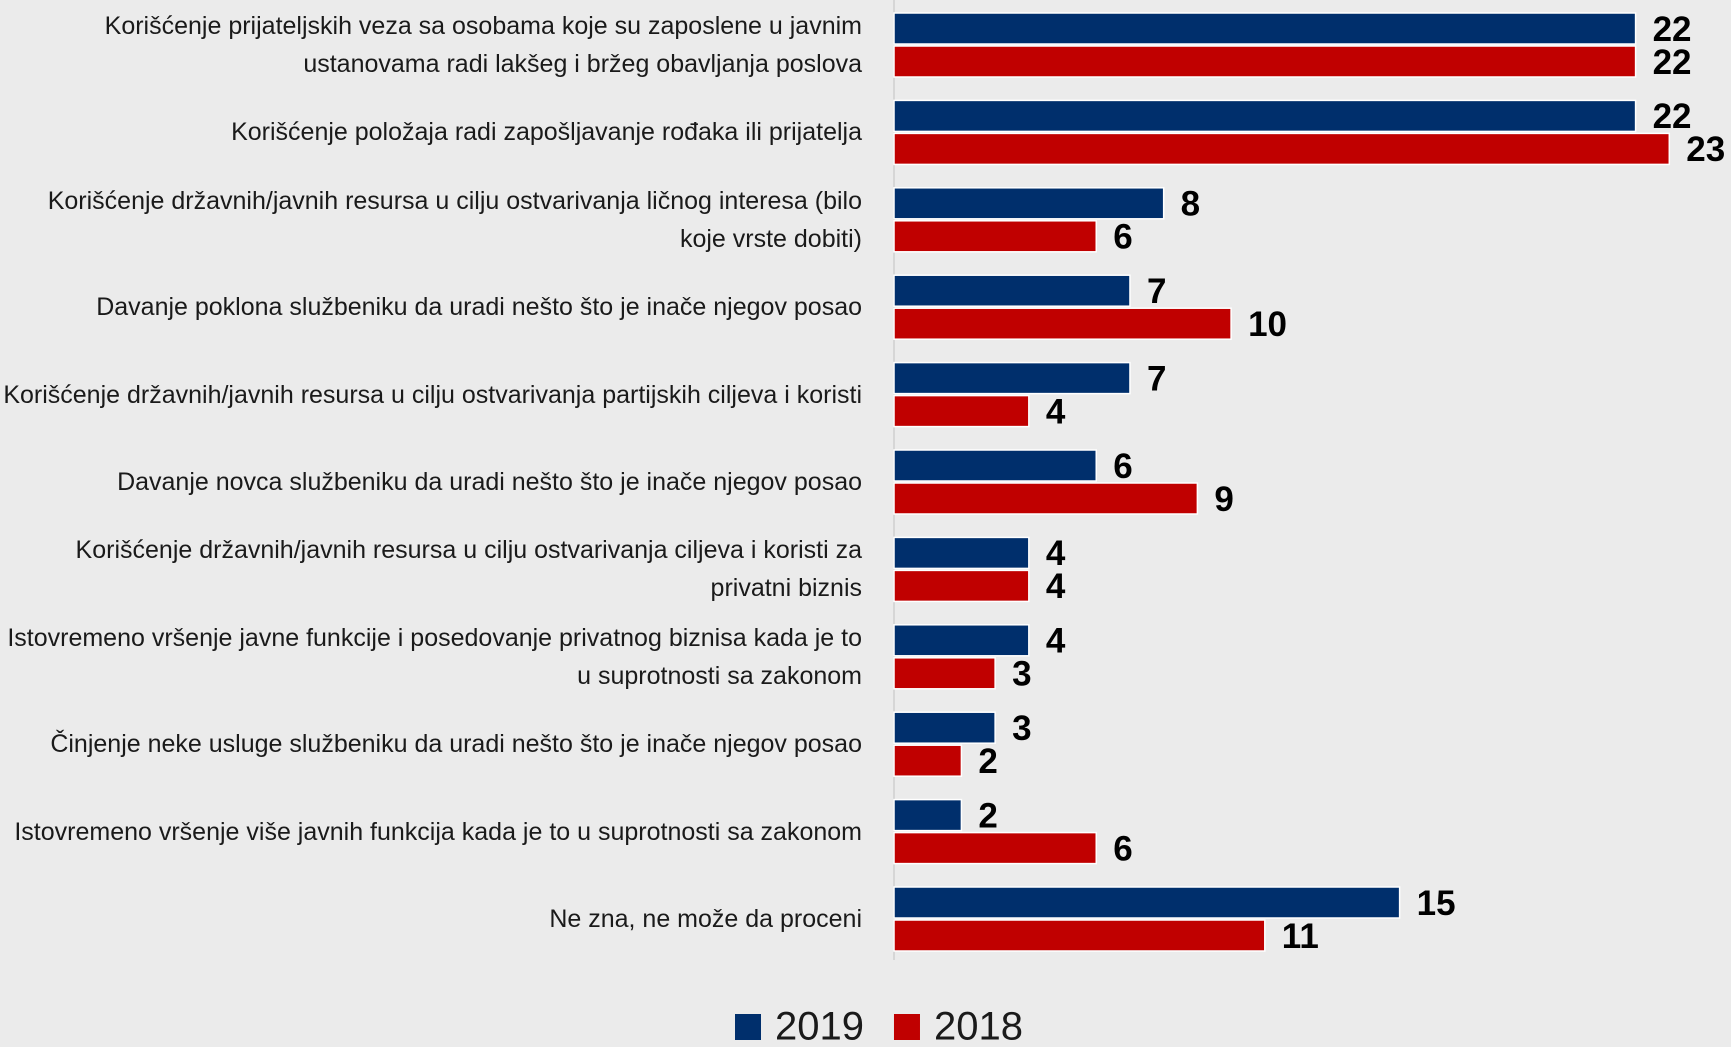 The height and width of the screenshot is (1047, 1731). I want to click on legend-label: 2019, so click(819, 1026).